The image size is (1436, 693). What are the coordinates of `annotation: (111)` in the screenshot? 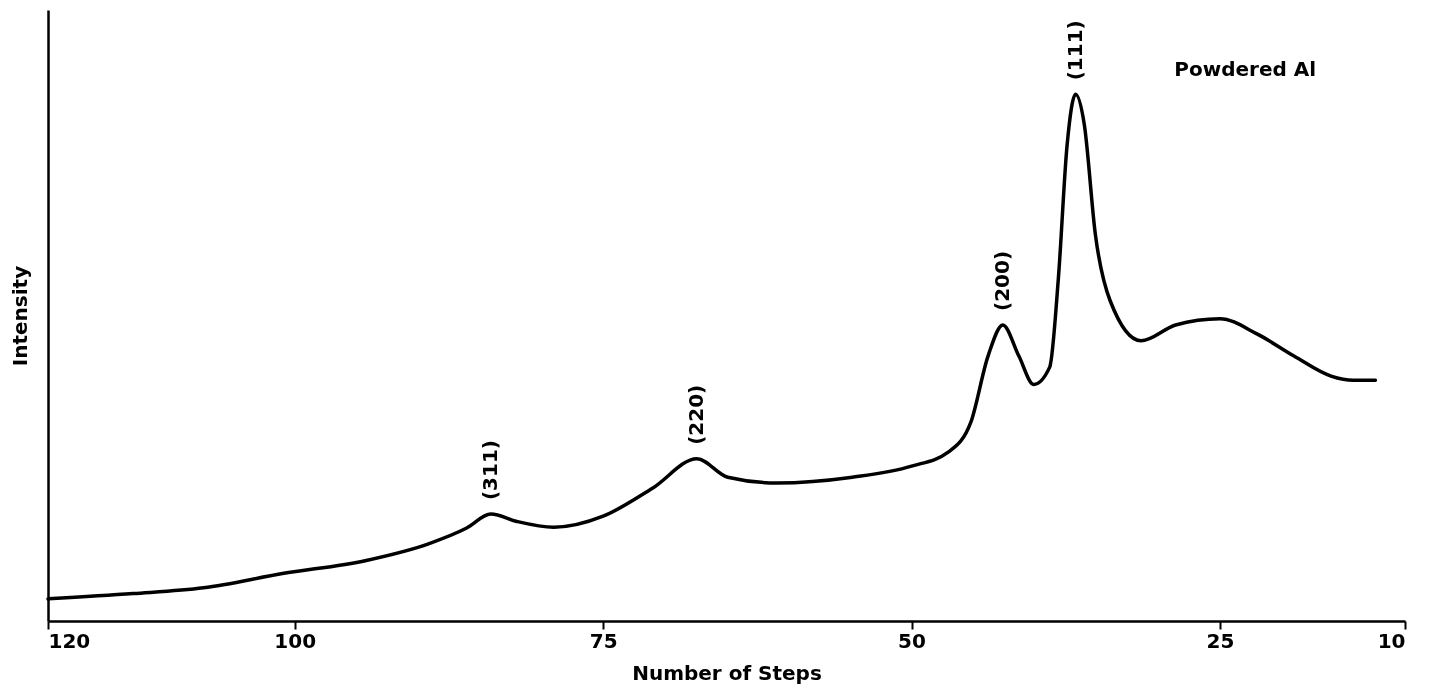 It's located at (1074, 50).